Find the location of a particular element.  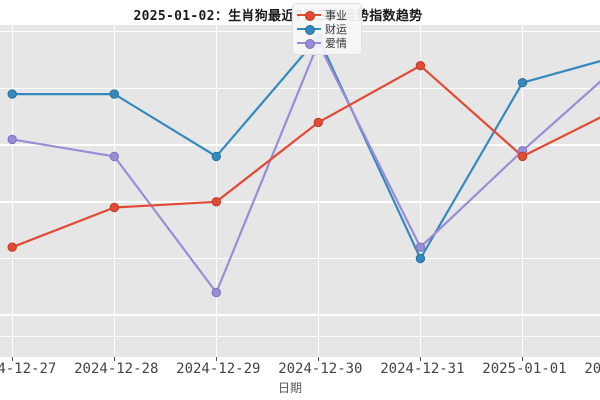

x-tick-label: 2025-01-01 is located at coordinates (524, 369).